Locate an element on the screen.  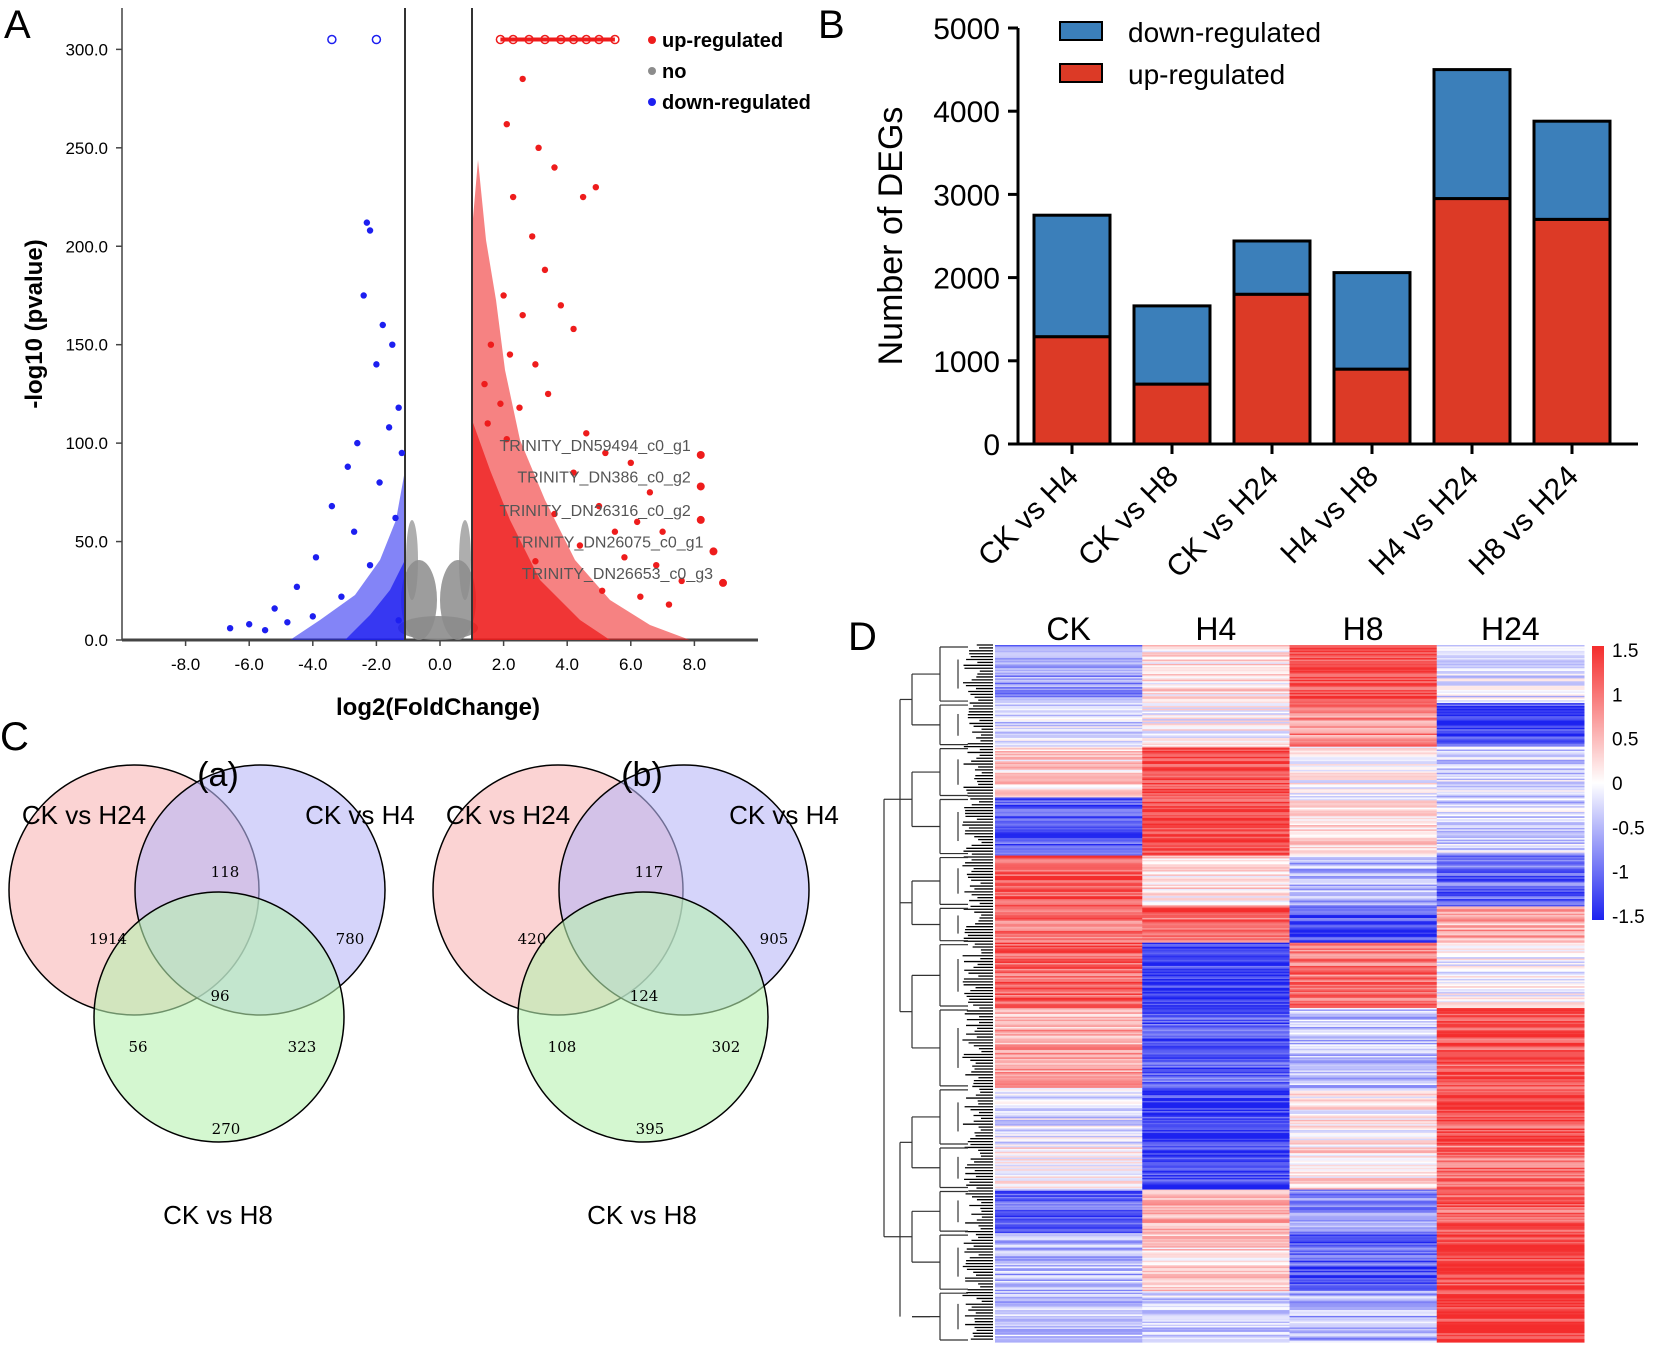
capped-up-point is located at coordinates (545, 39).